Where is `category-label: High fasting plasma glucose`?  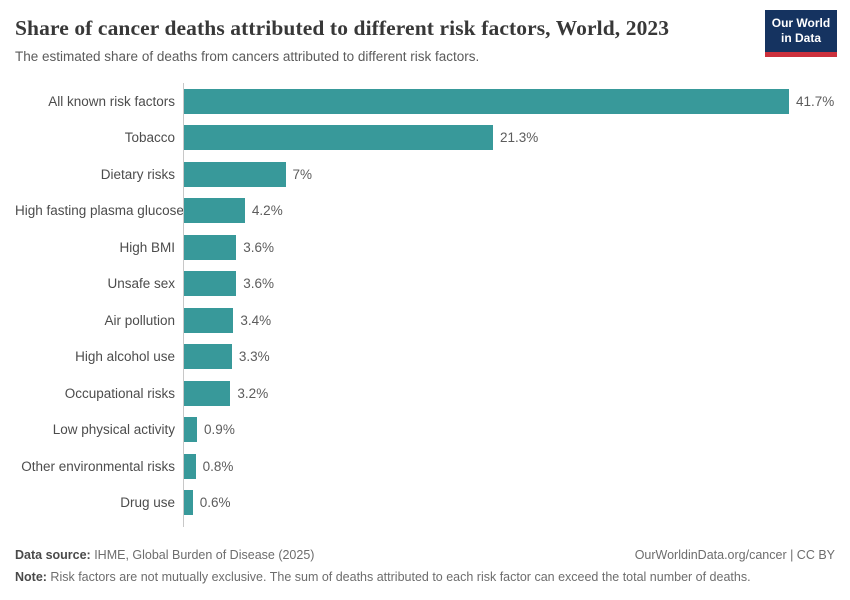 category-label: High fasting plasma glucose is located at coordinates (99, 211).